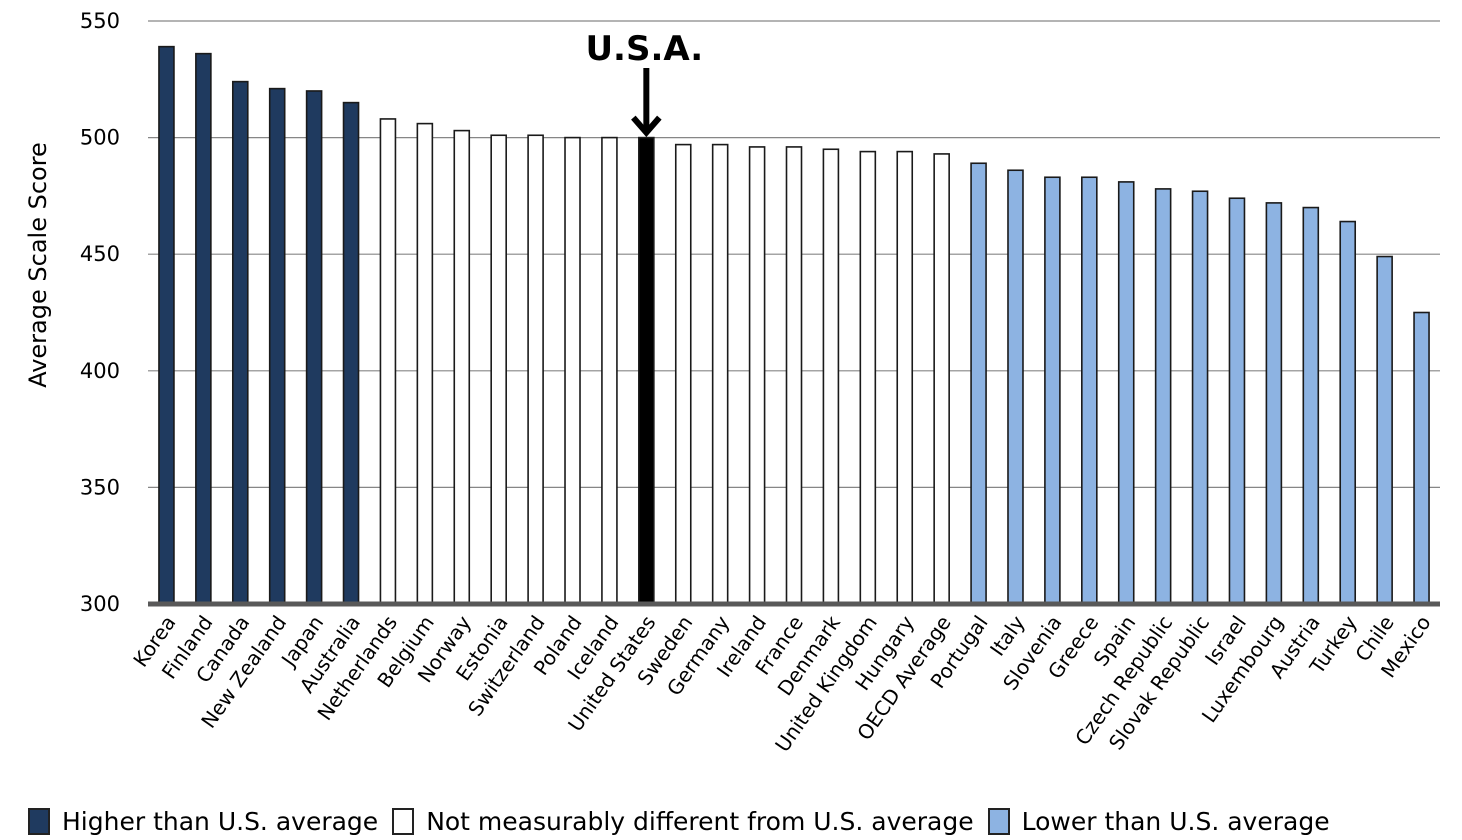  Describe the element at coordinates (203, 328) in the screenshot. I see `bar-finland` at that location.